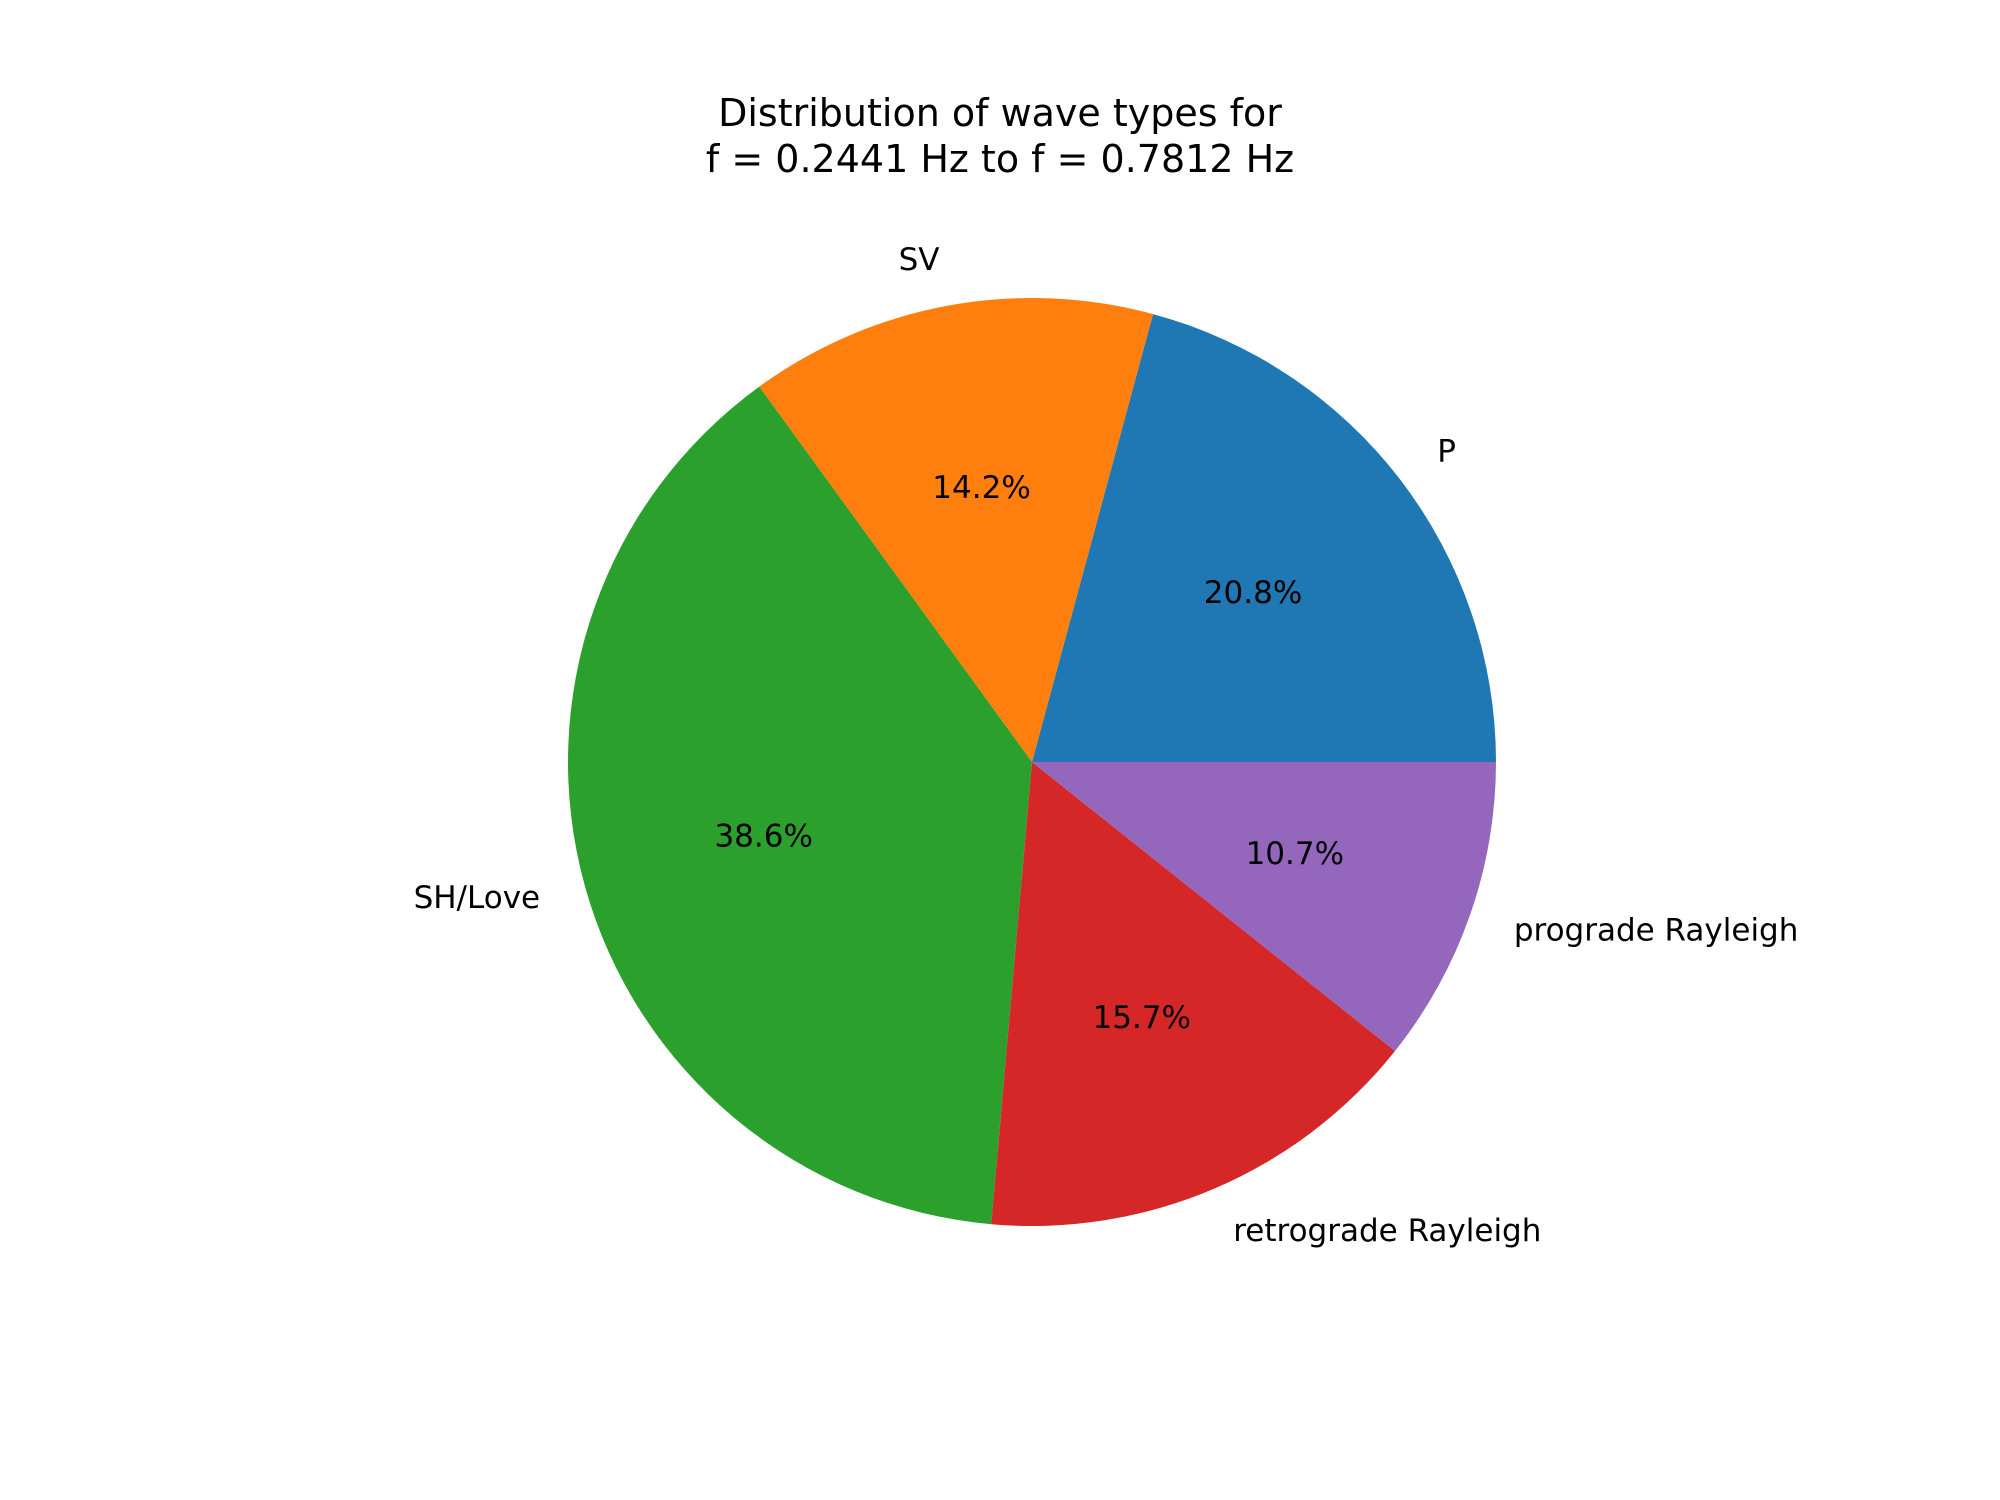 This screenshot has height=1500, width=2000. What do you see at coordinates (763, 836) in the screenshot?
I see `pct-label-sh-love: 38.6%` at bounding box center [763, 836].